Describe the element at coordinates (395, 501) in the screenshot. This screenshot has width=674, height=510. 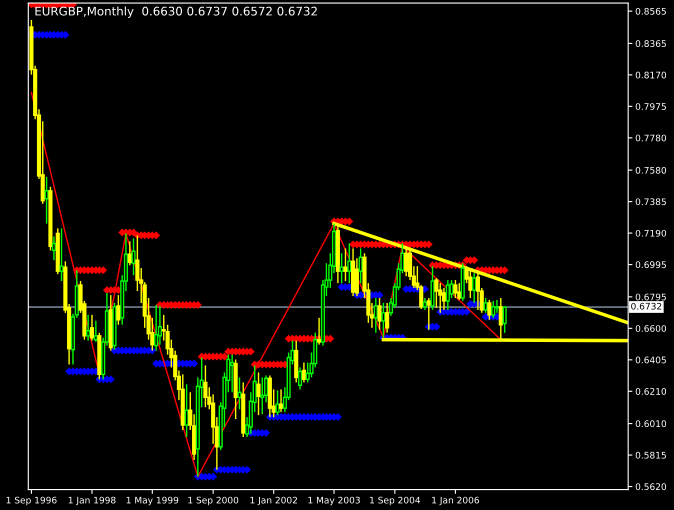
I see `x-tick-label: 1 Sep 2004` at that location.